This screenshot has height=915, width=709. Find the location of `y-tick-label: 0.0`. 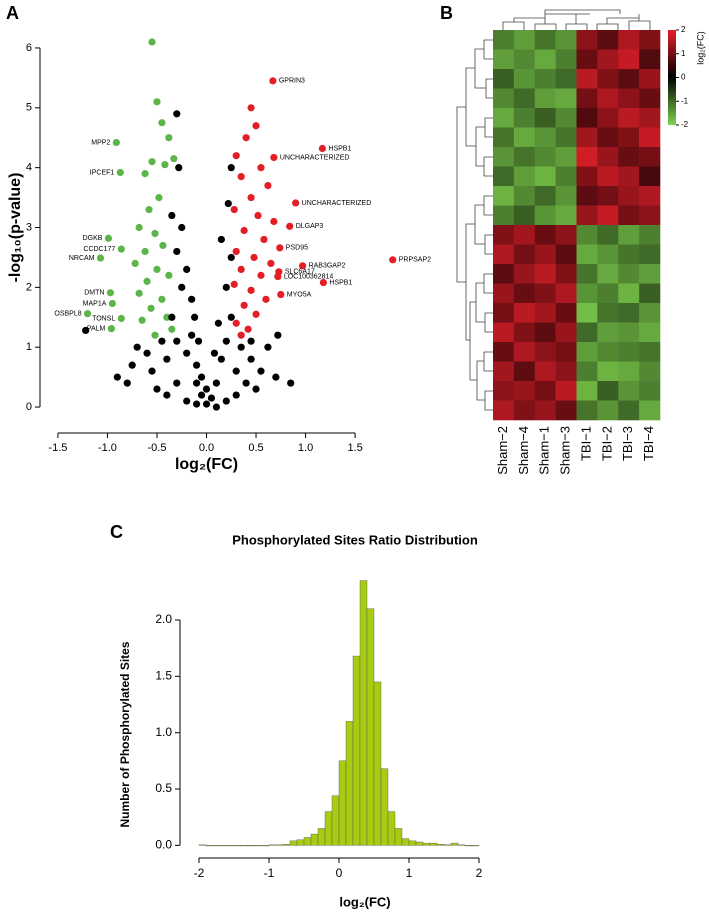

y-tick-label: 0.0 is located at coordinates (163, 845).